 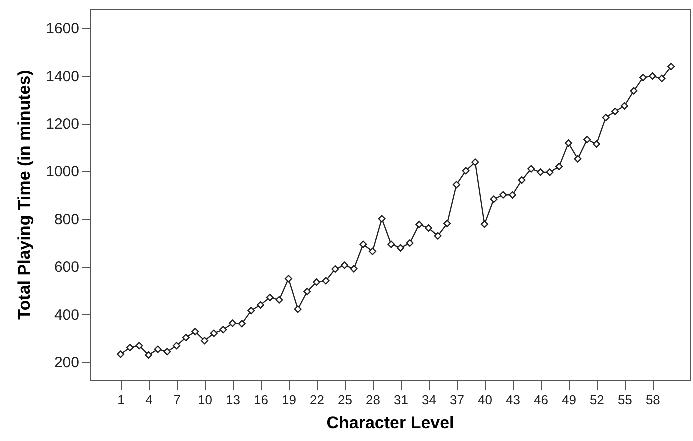 I want to click on x-tick-label: 7, so click(x=177, y=400).